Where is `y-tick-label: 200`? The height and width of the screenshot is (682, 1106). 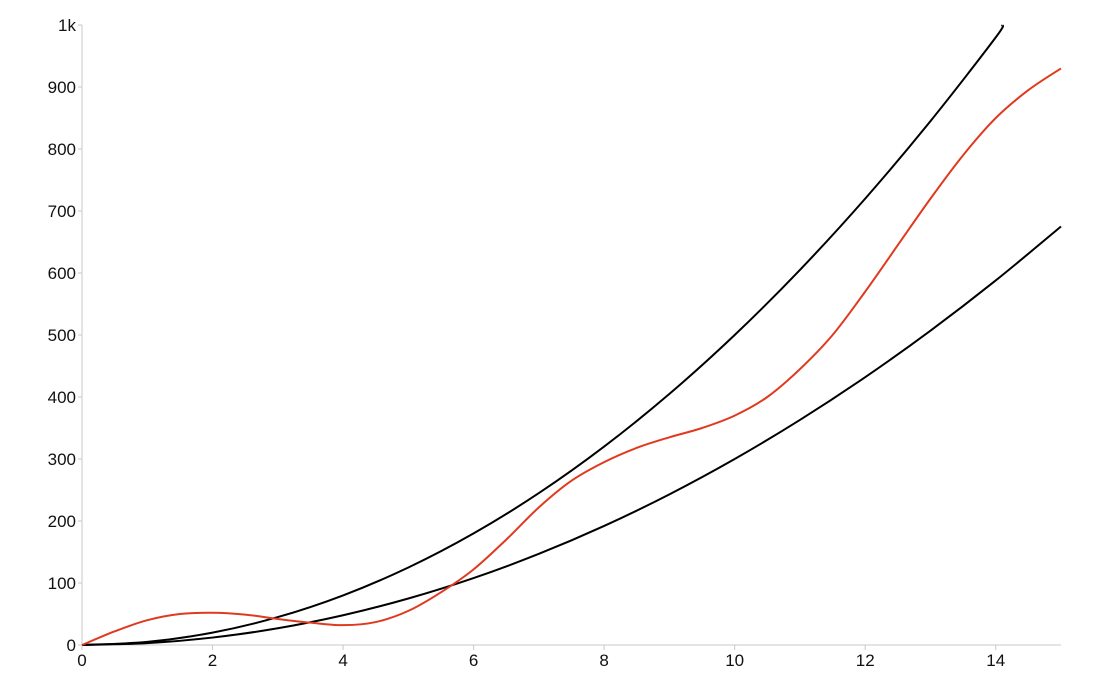
y-tick-label: 200 is located at coordinates (62, 521).